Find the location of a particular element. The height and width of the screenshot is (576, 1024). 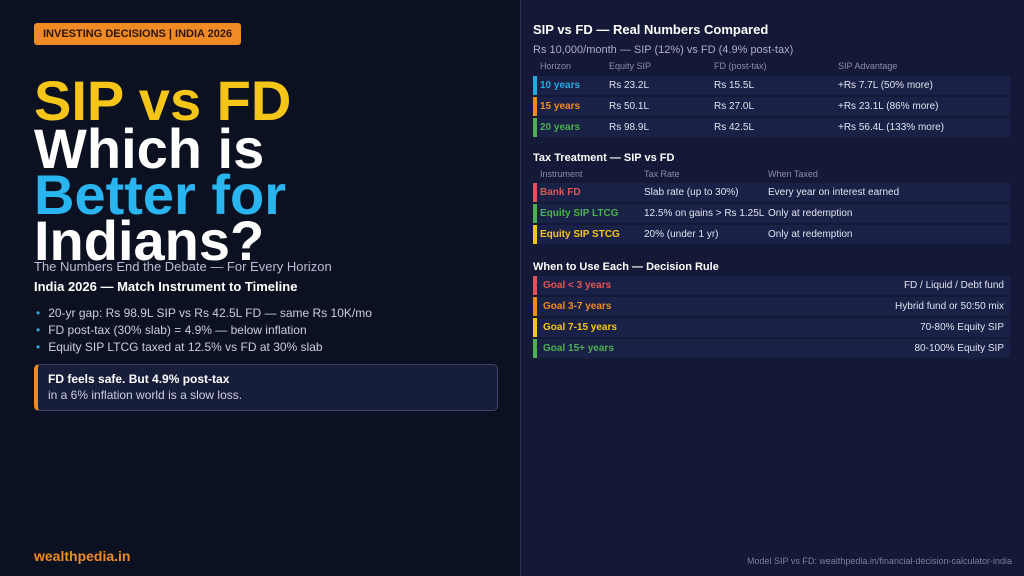

cell: 20 years is located at coordinates (560, 127).